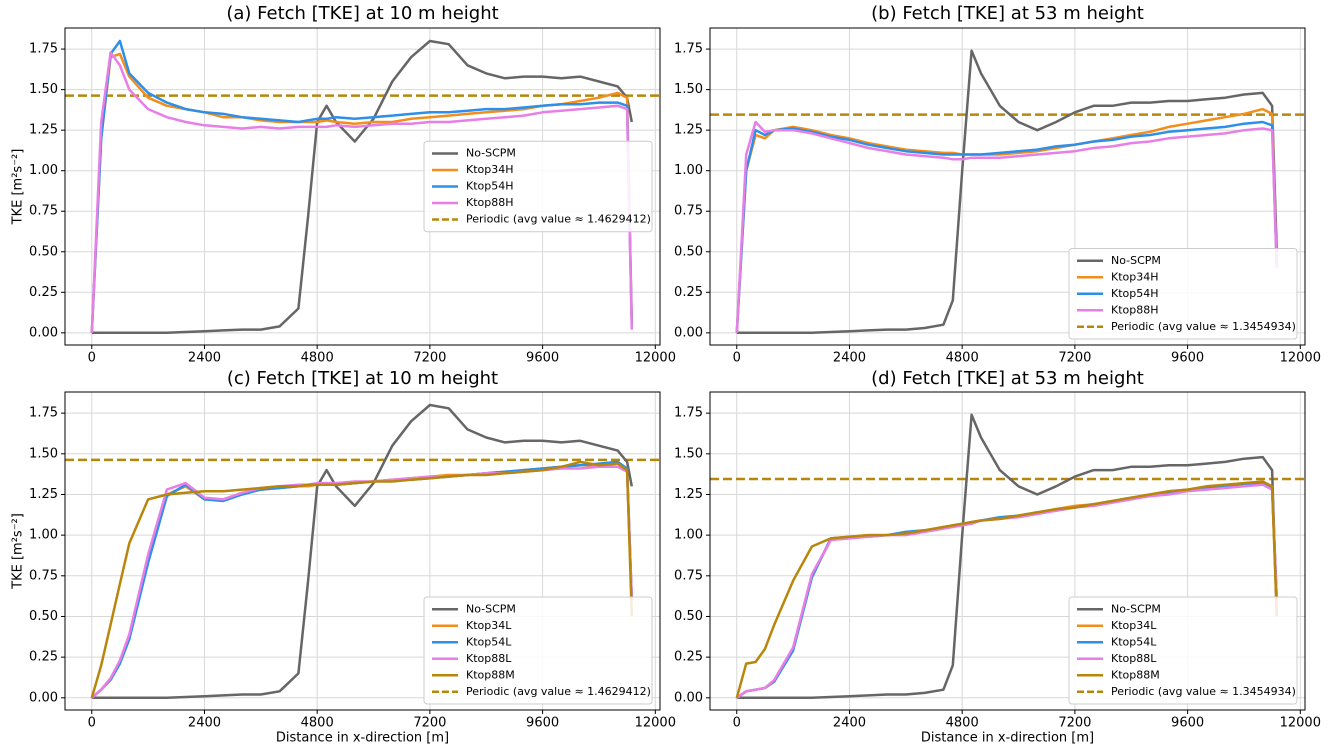  Describe the element at coordinates (1007, 378) in the screenshot. I see `chart-title: (d) Fetch [TKE] at 53 m height` at that location.